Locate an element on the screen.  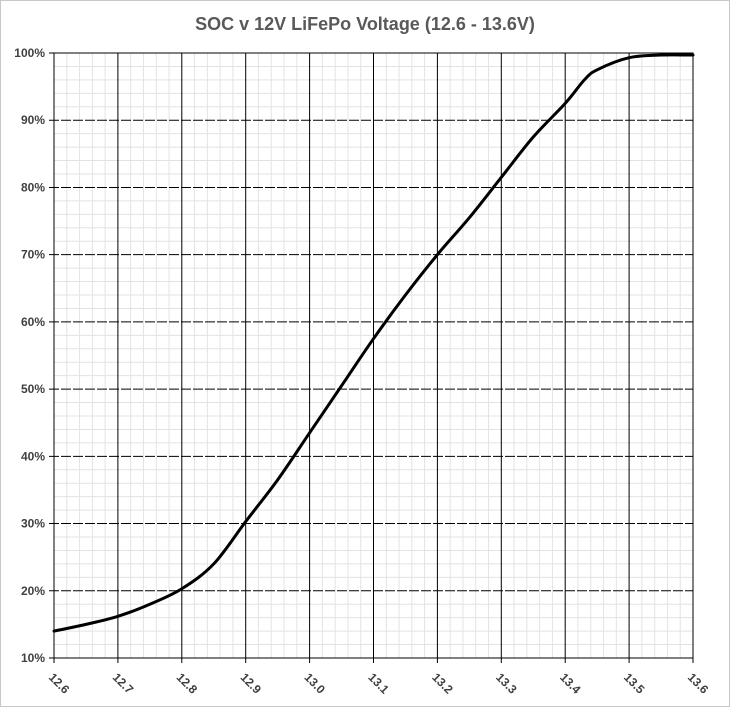
x-tick-label: 13.1 is located at coordinates (378, 683).